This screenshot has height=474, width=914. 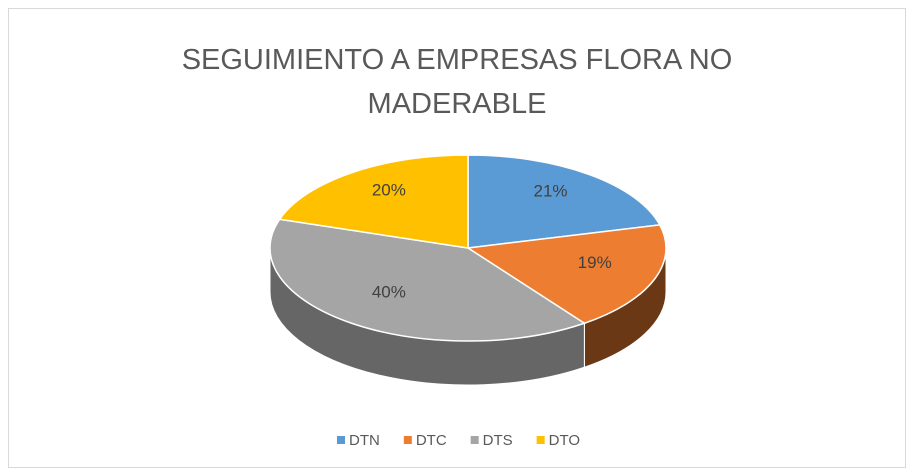 I want to click on legend-label: DTO, so click(x=564, y=440).